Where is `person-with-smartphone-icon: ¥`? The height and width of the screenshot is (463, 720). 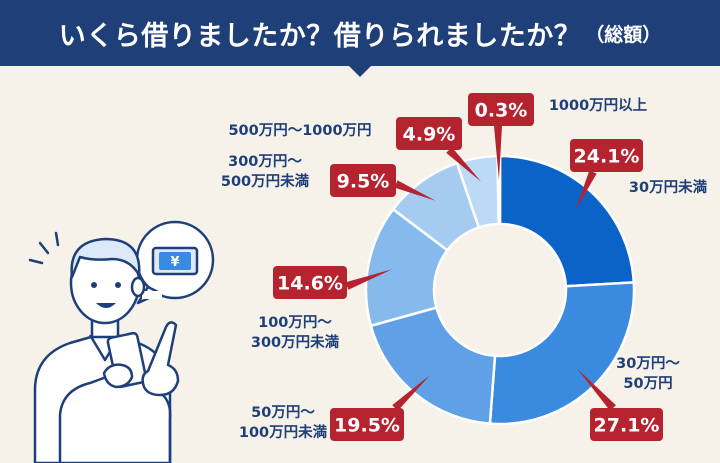 person-with-smartphone-icon: ¥ is located at coordinates (121, 341).